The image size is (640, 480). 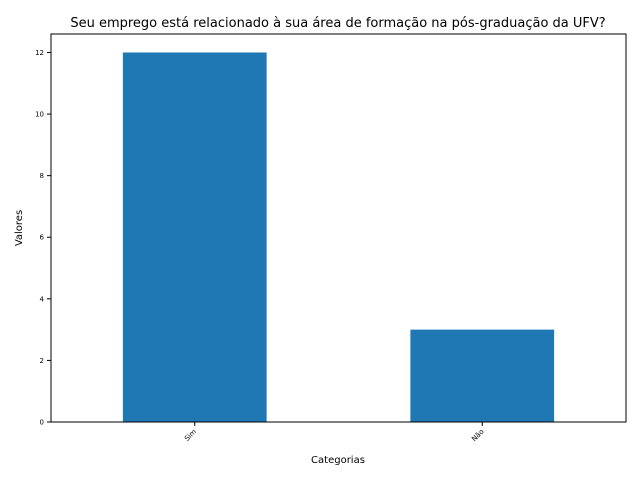 I want to click on y-tick-label: 6, so click(x=42, y=238).